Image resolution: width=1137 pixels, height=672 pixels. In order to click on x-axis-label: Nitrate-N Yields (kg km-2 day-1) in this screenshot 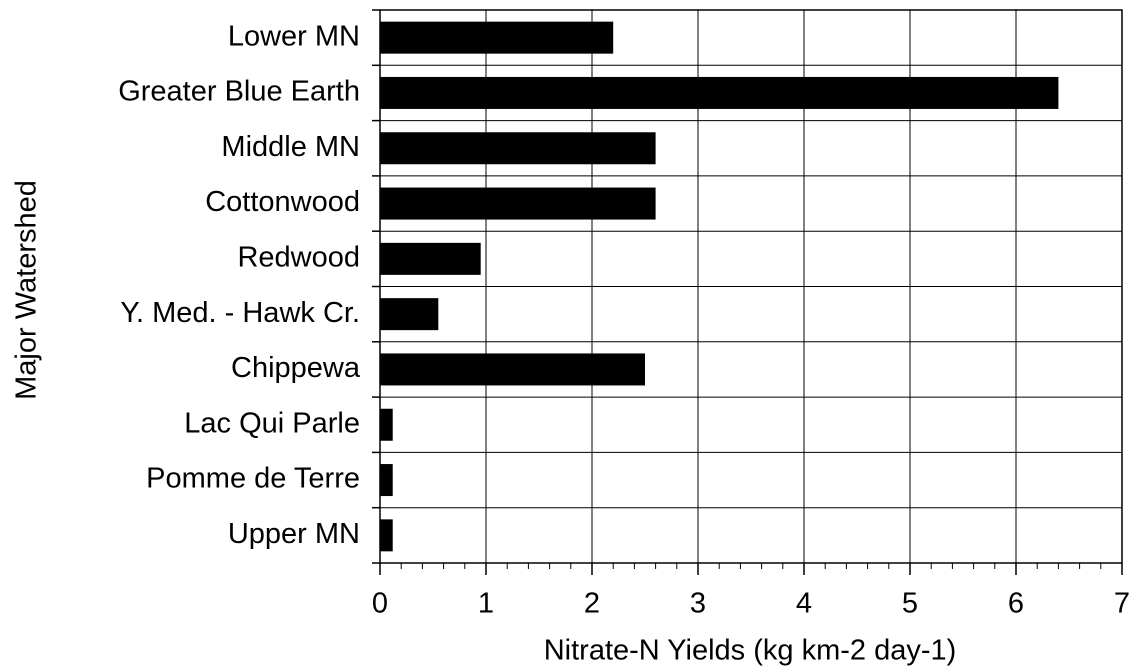, I will do `click(750, 651)`.